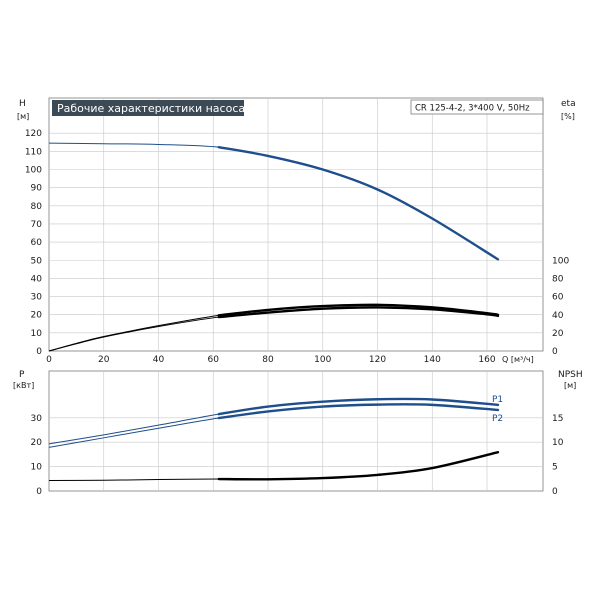  What do you see at coordinates (37, 243) in the screenshot?
I see `head-tick-label: 60` at bounding box center [37, 243].